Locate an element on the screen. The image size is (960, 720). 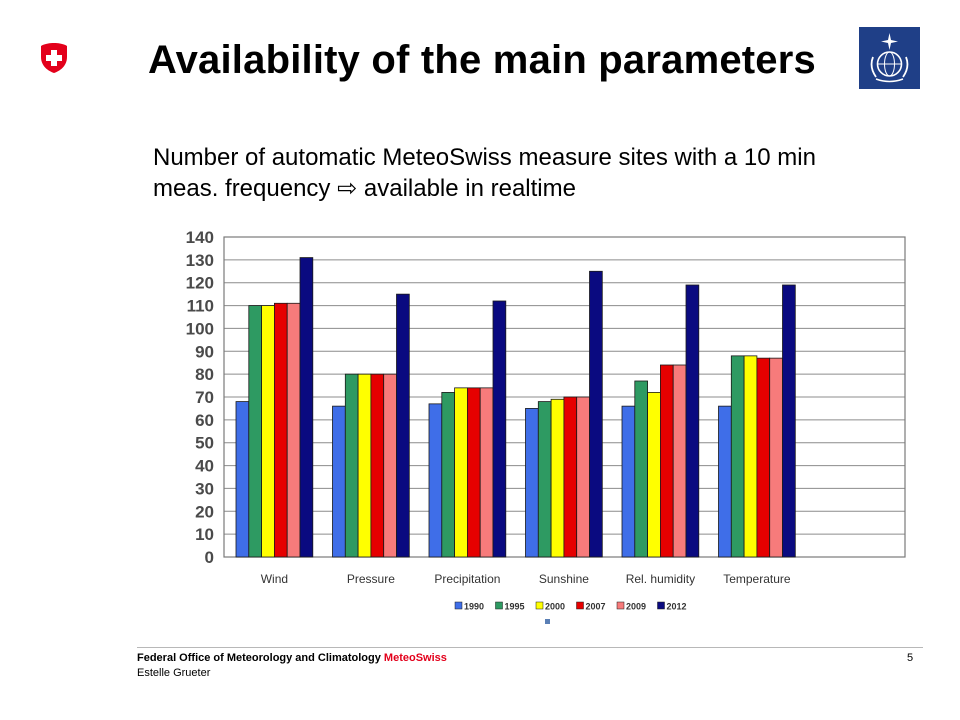
y-tick-label: 0 is located at coordinates (209, 557).